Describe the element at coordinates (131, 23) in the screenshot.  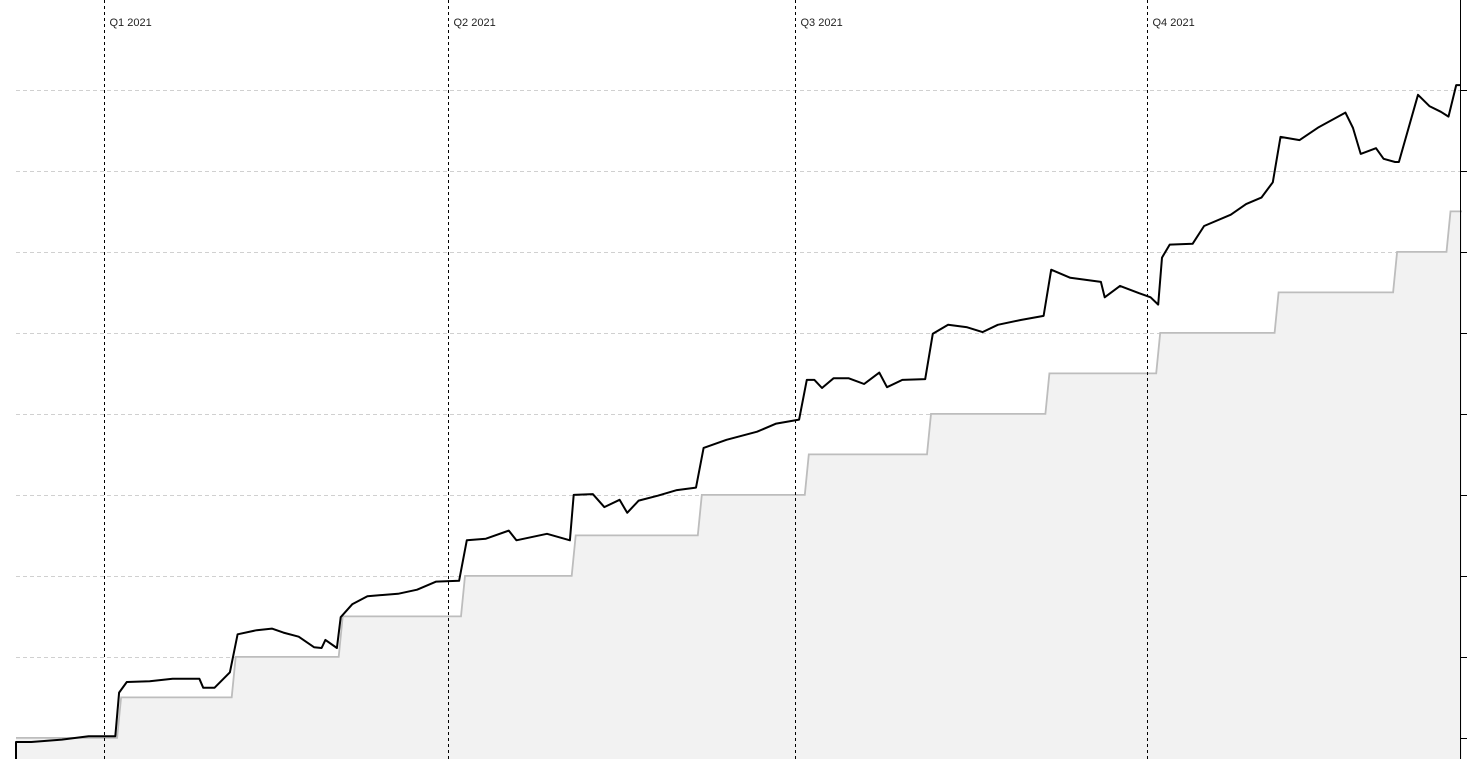
I see `quarter-label: Q1 2021` at that location.